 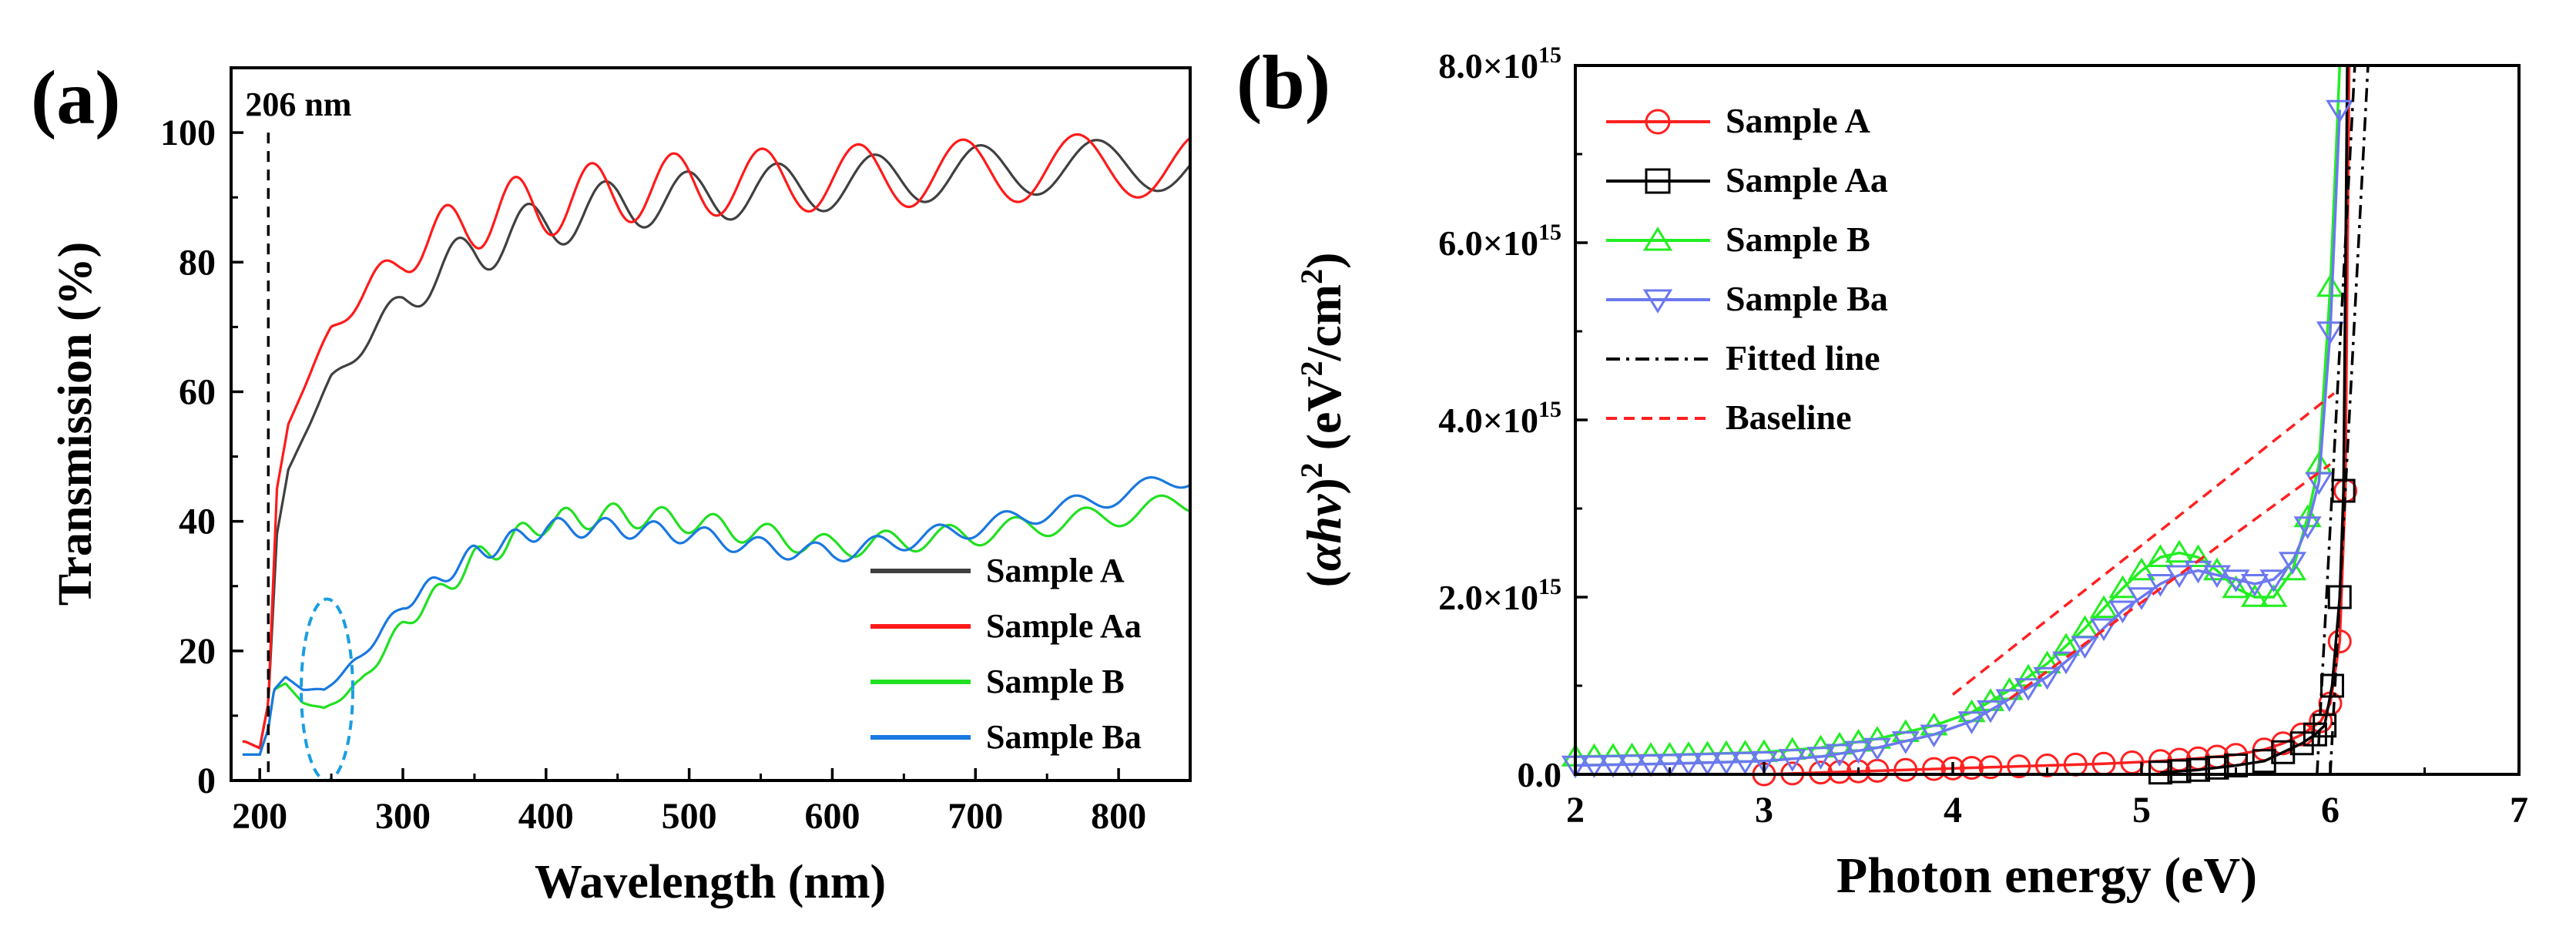 What do you see at coordinates (1055, 570) in the screenshot?
I see `panel-a-legend-label: Sample A` at bounding box center [1055, 570].